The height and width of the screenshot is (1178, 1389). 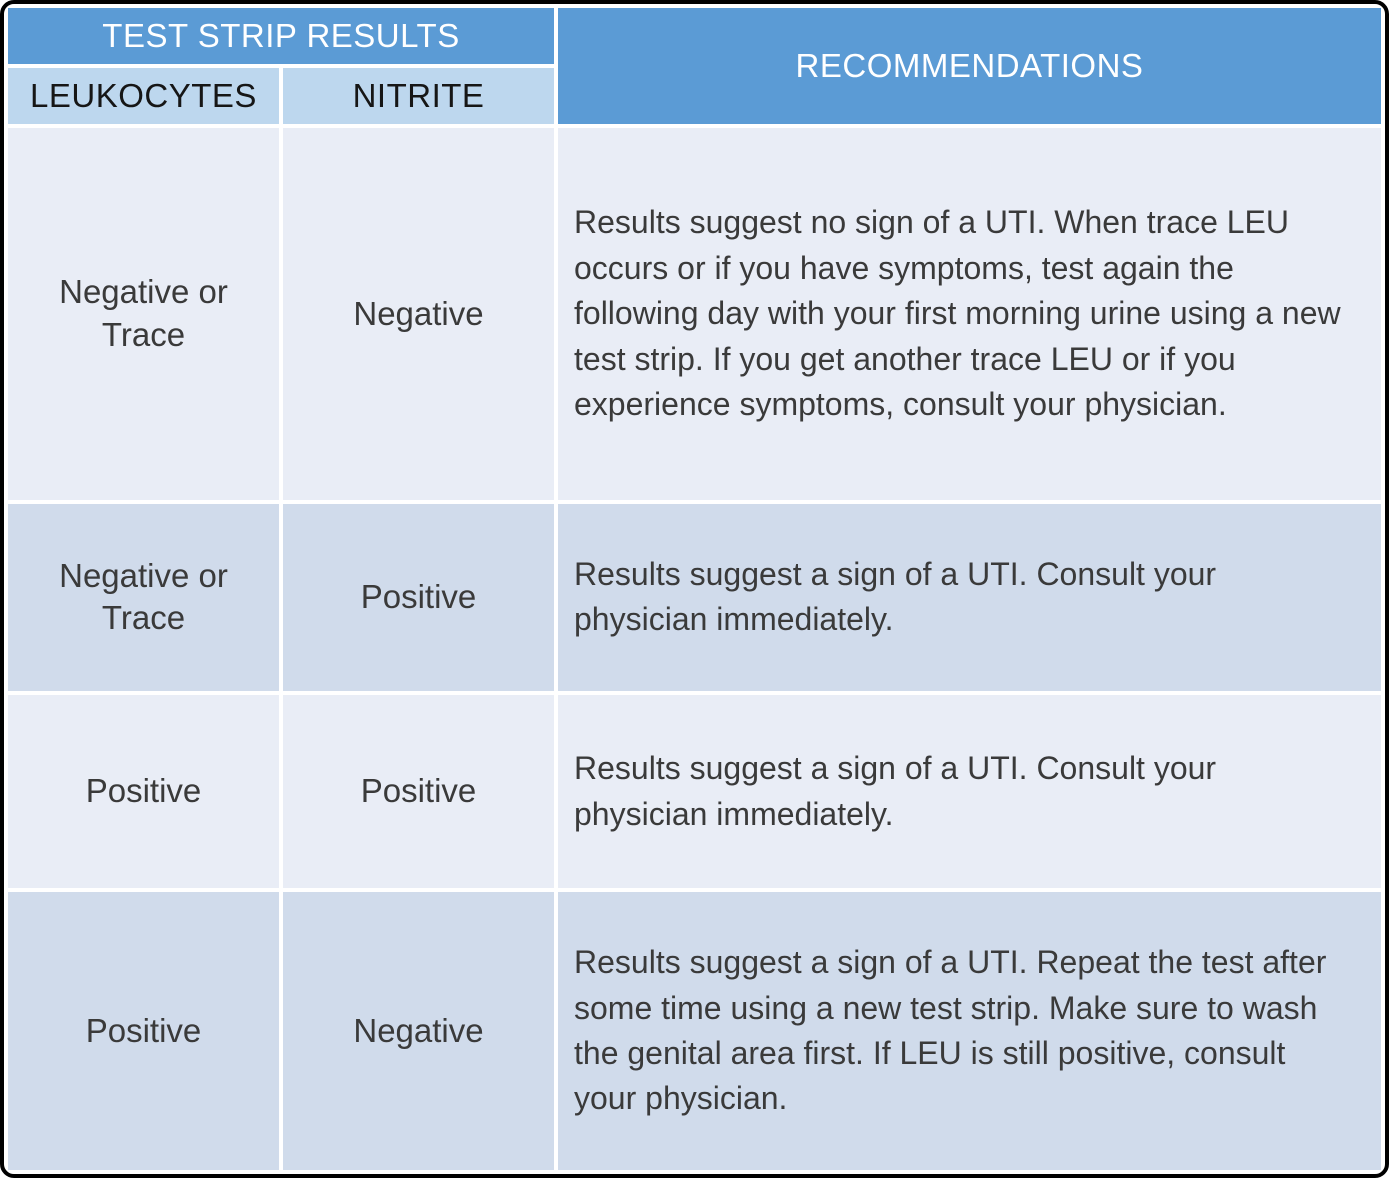 I want to click on test-strip-results-label: TEST STRIP RESULTS, so click(x=281, y=35).